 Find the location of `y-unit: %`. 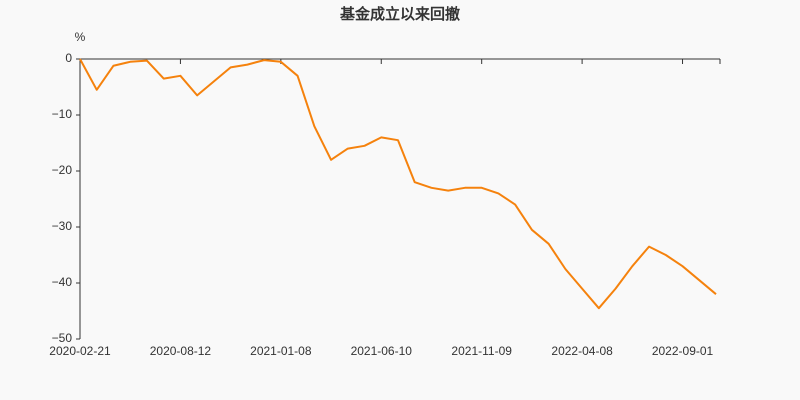

y-unit: % is located at coordinates (80, 37).